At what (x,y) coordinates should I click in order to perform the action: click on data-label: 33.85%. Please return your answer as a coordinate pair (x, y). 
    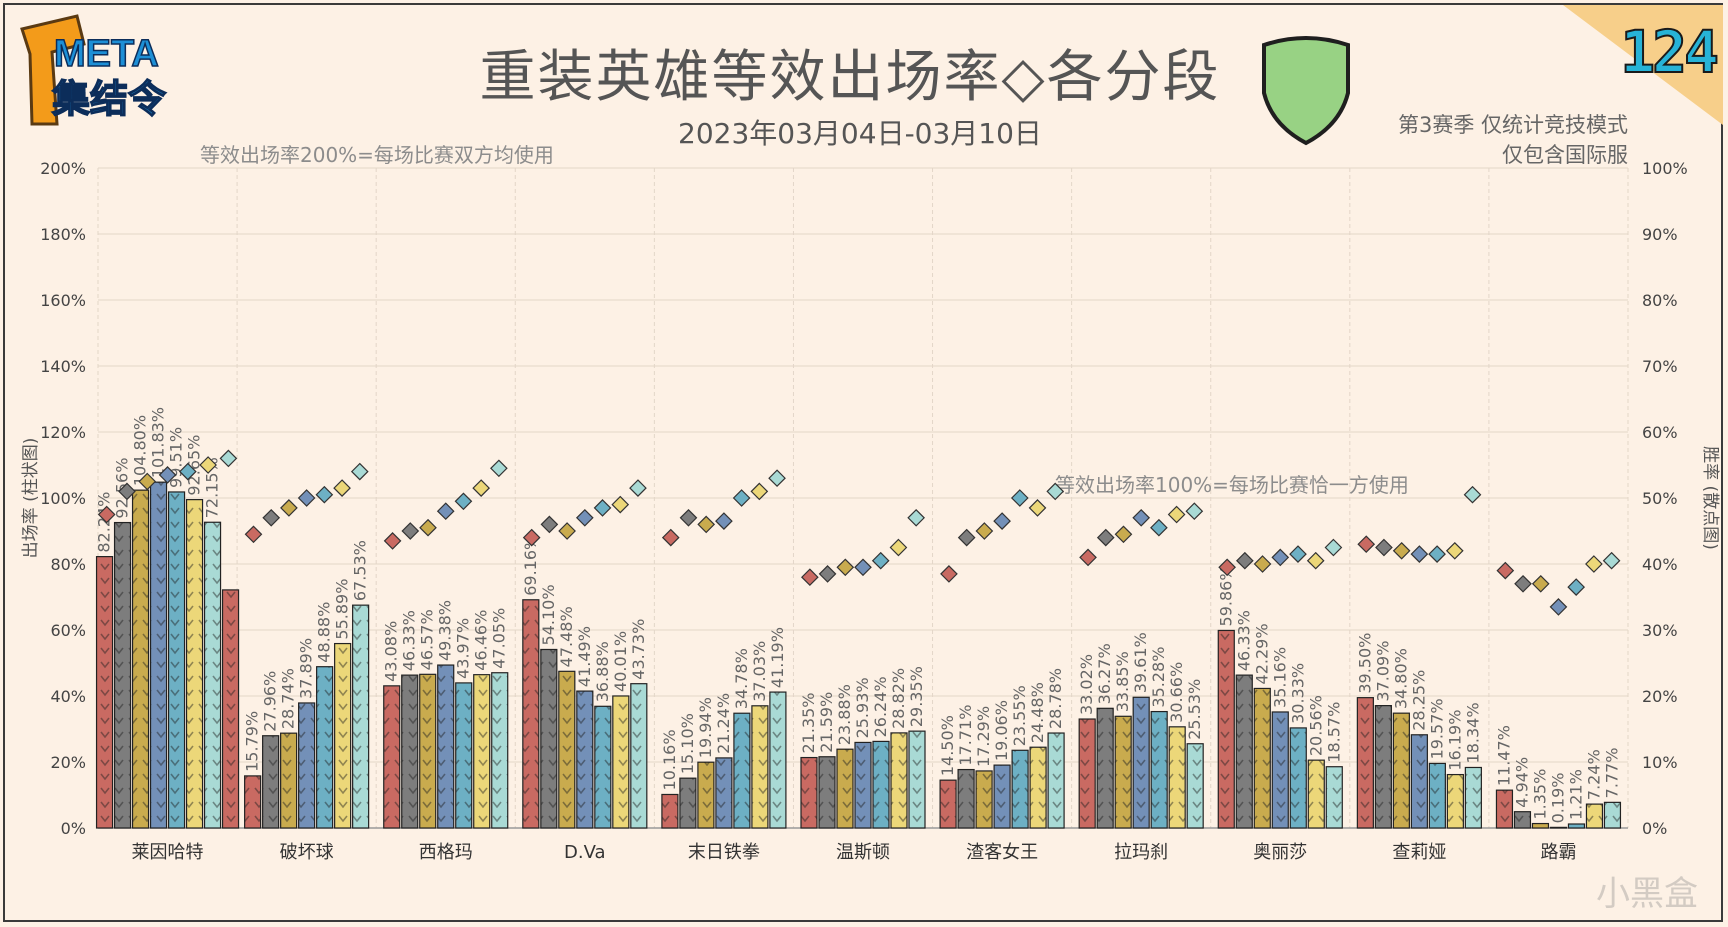
    Looking at the image, I should click on (1122, 681).